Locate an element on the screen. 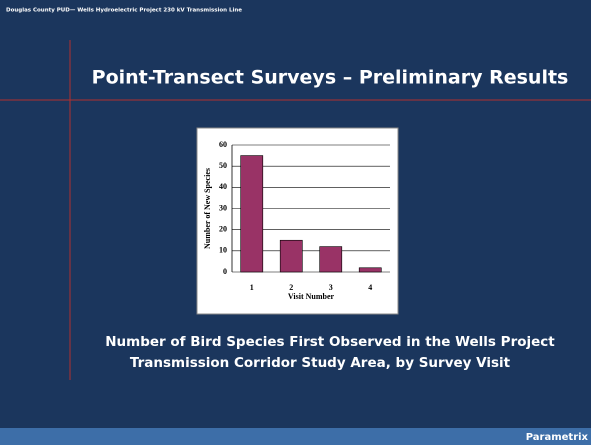 Image resolution: width=591 pixels, height=445 pixels. y-tick-label: 50 is located at coordinates (223, 165).